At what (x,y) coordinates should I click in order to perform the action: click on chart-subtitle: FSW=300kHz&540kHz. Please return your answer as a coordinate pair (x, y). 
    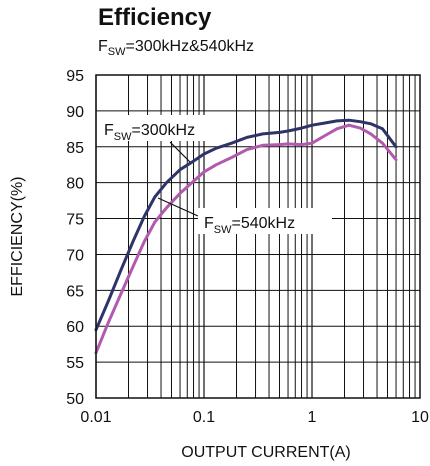
    Looking at the image, I should click on (176, 48).